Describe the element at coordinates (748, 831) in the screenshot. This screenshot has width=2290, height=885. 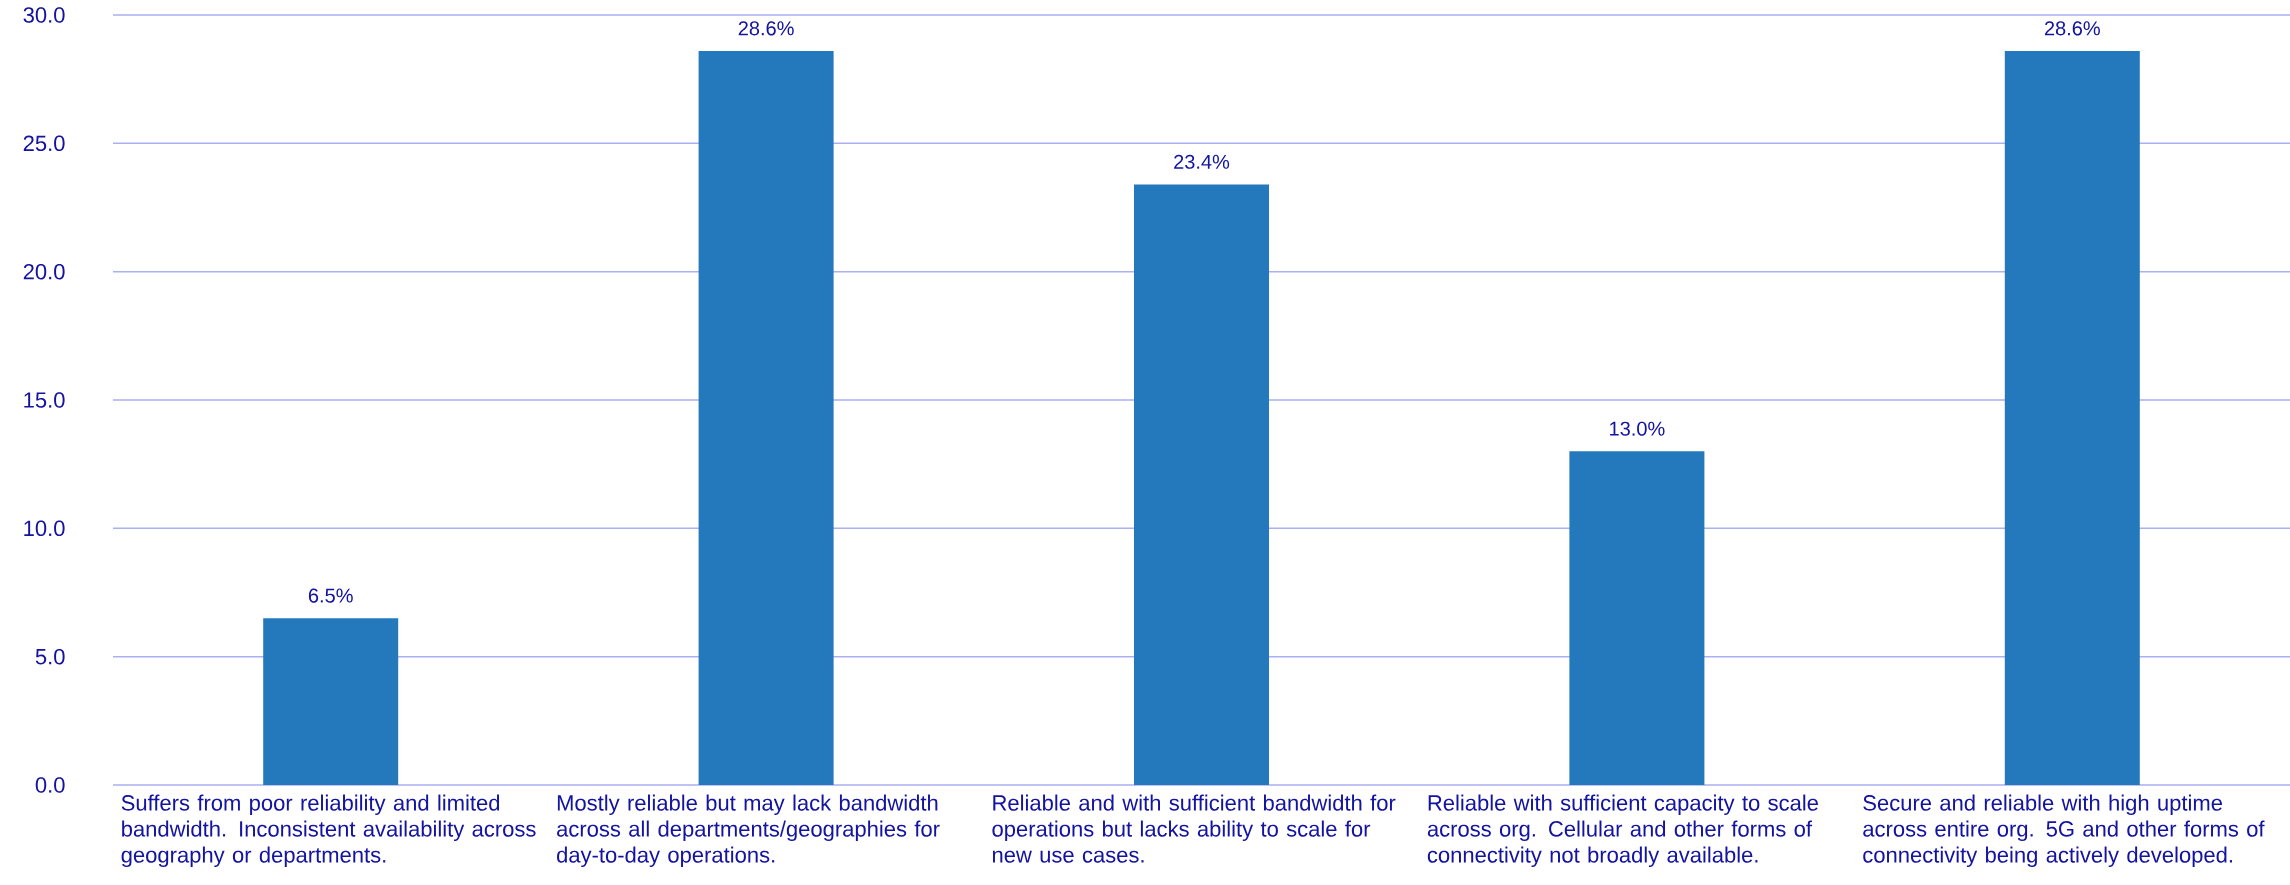
I see `x-tick-label: Mostly reliable but may lack bandwidth across all departments/geographies for day-to-day operations.` at that location.